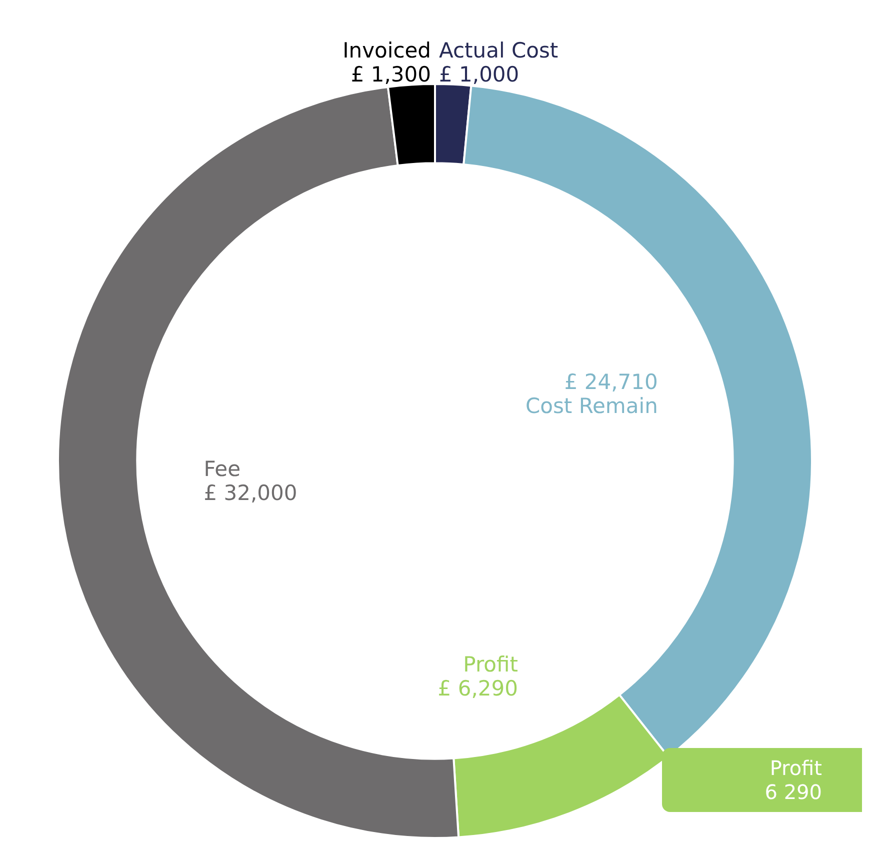  I want to click on slice-label: Invoiced, so click(386, 50).